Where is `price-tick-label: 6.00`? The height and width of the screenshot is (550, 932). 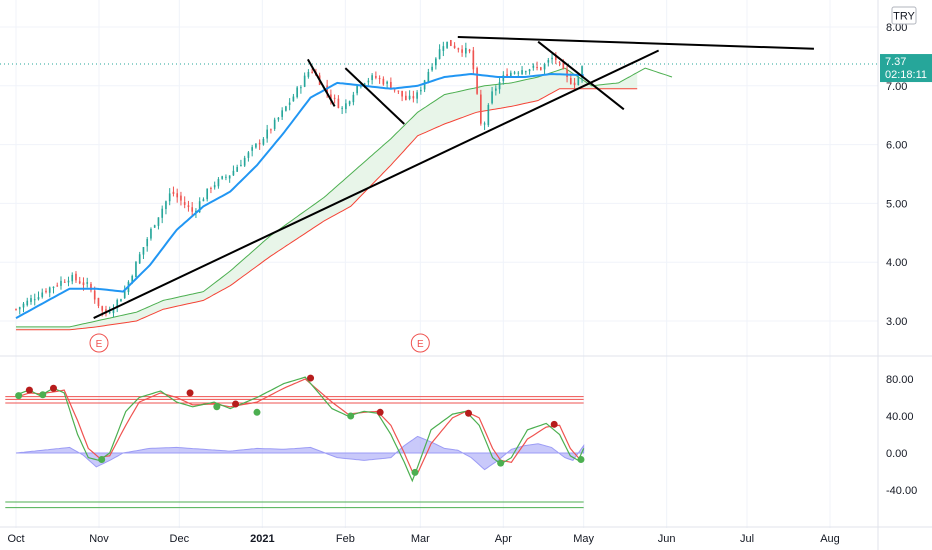
price-tick-label: 6.00 is located at coordinates (896, 146).